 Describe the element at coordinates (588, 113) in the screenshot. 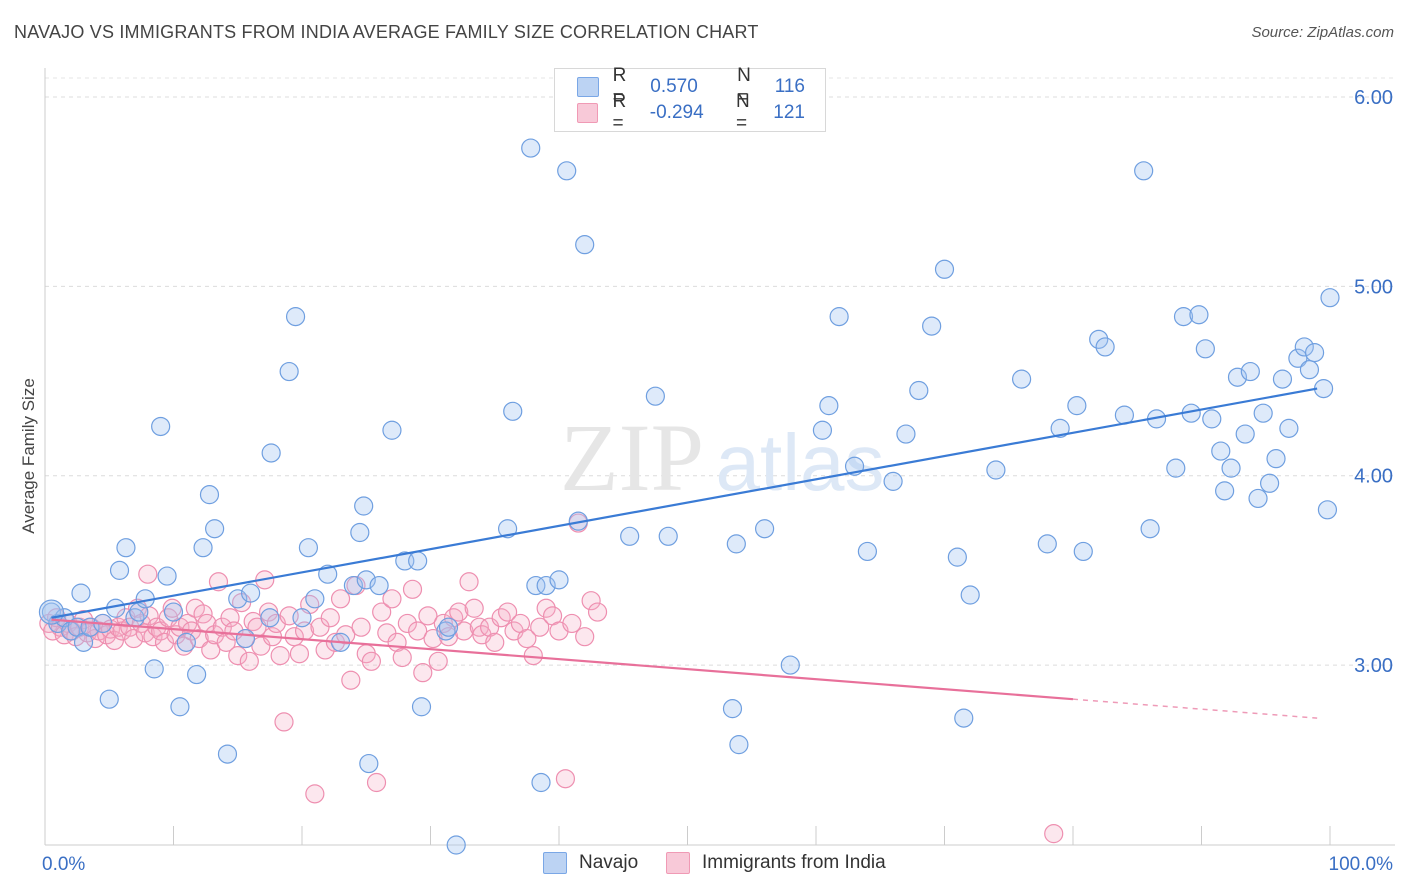

I see `legend-swatch-india` at that location.